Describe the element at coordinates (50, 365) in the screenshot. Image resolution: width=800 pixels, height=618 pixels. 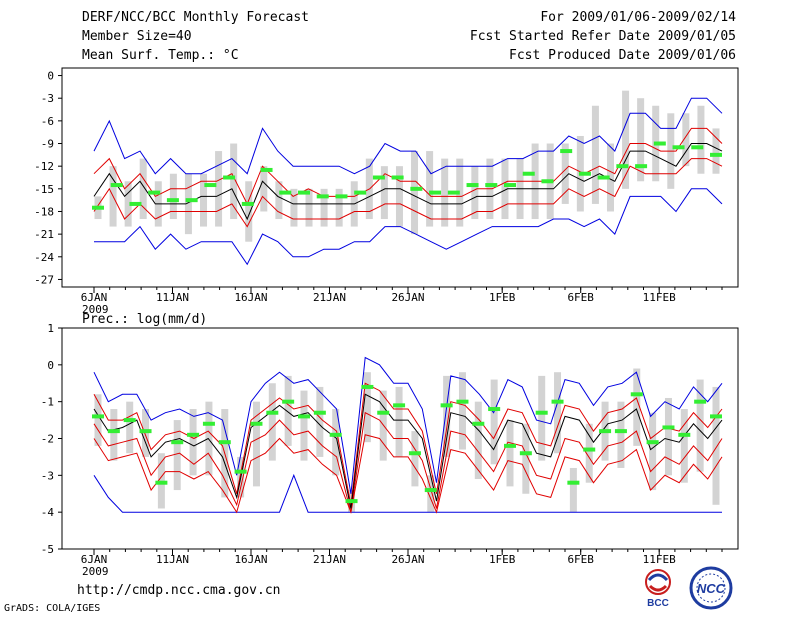
I see `y-tick-label: 0` at that location.